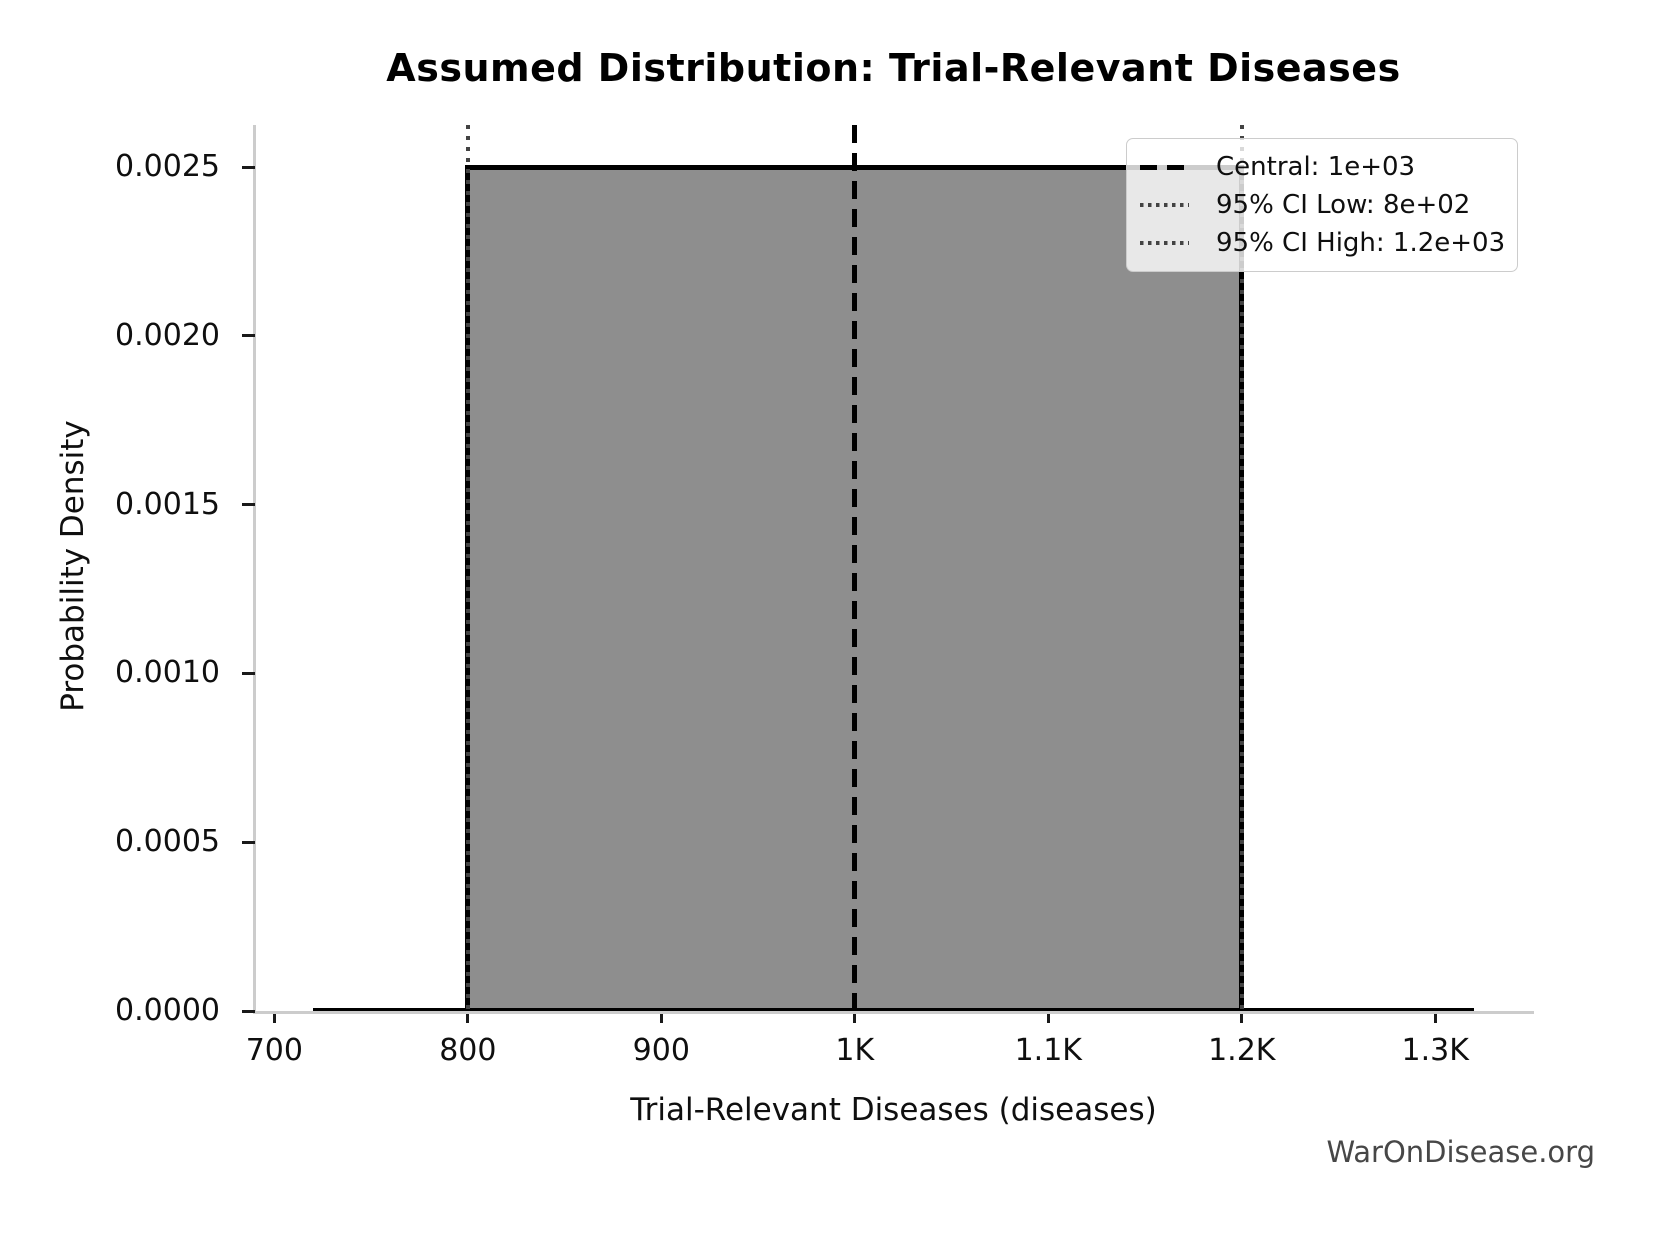 The height and width of the screenshot is (1234, 1655). What do you see at coordinates (855, 1050) in the screenshot?
I see `x-tick-label: 1K` at bounding box center [855, 1050].